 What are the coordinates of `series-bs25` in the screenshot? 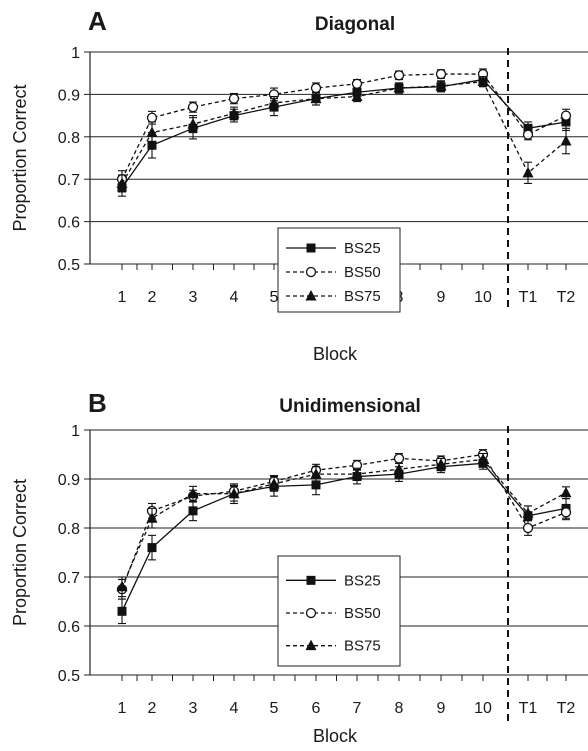 It's located at (344, 134).